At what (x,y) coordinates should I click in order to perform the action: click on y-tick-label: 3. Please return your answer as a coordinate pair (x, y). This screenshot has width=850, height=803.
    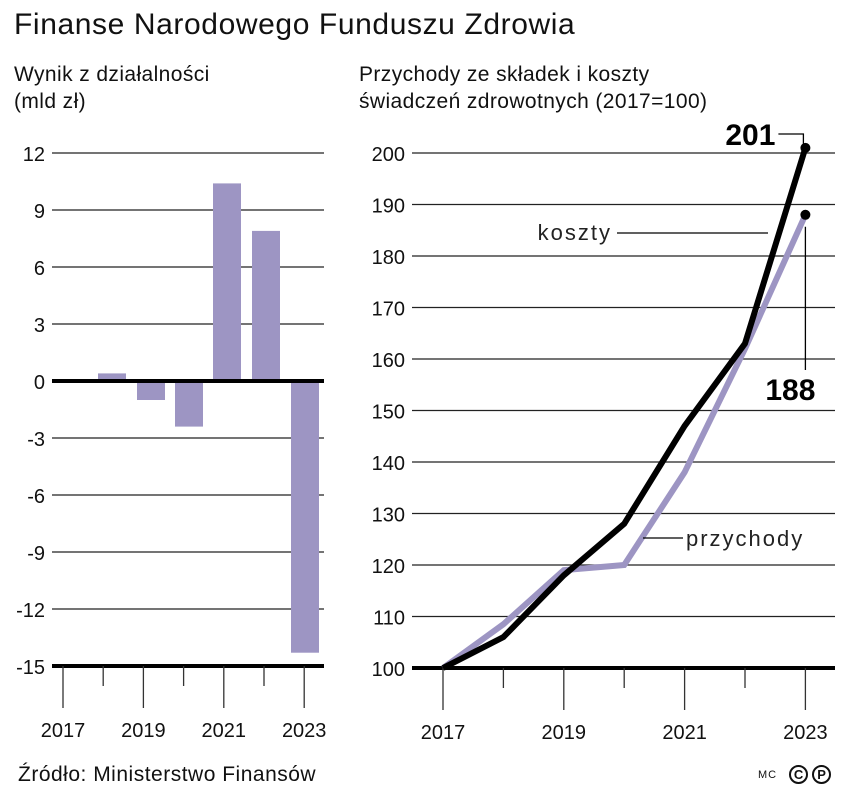
    Looking at the image, I should click on (39, 326).